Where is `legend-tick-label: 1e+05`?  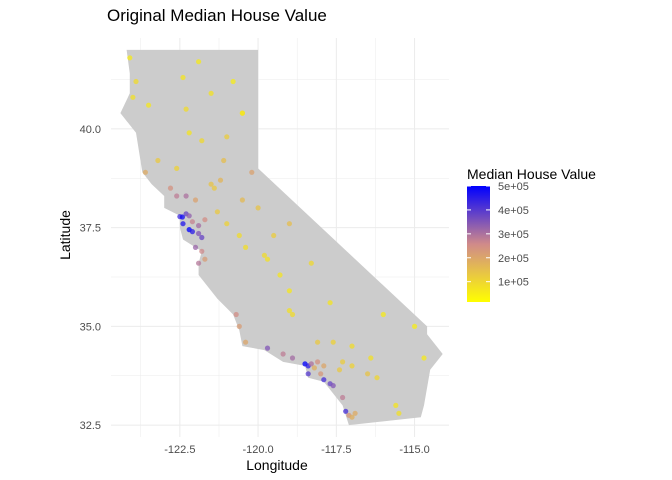 legend-tick-label: 1e+05 is located at coordinates (513, 283).